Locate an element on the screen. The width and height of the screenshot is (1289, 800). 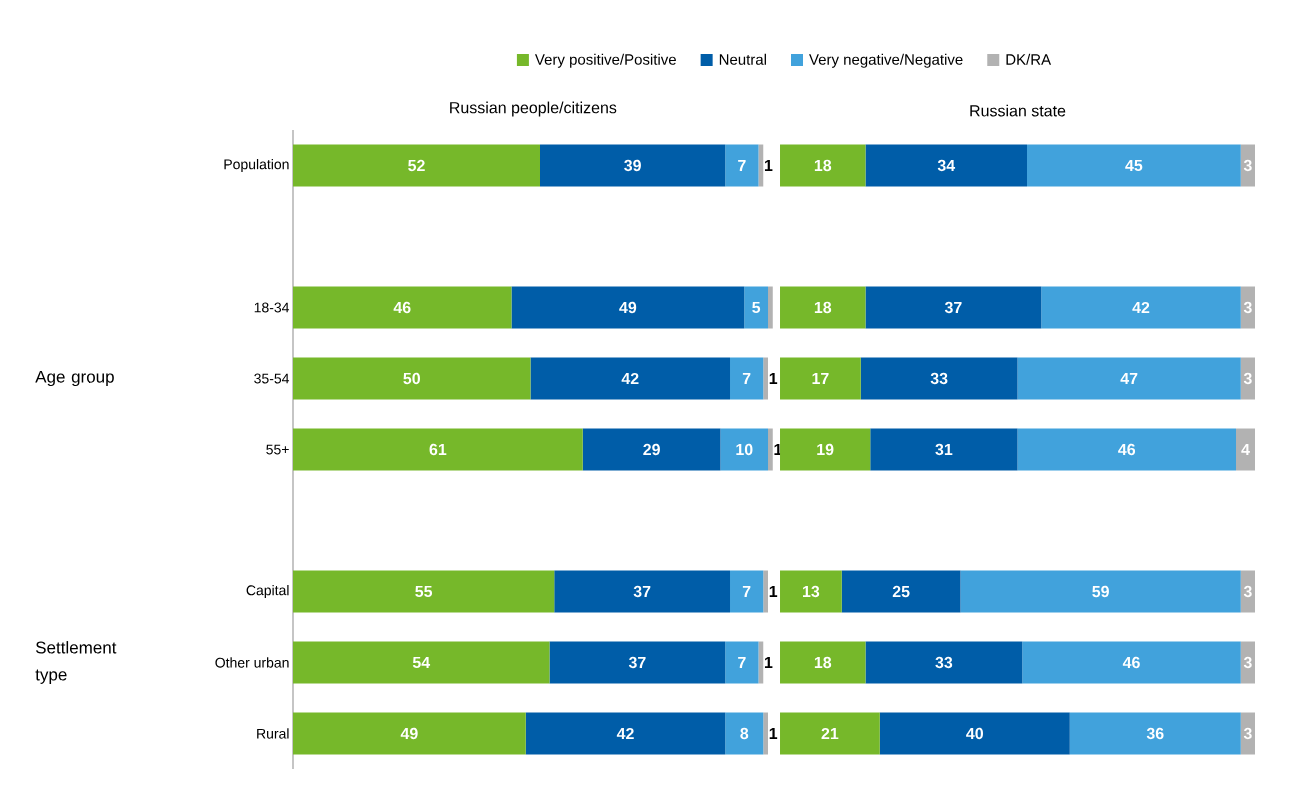
legend-label: DK/RA is located at coordinates (1029, 59).